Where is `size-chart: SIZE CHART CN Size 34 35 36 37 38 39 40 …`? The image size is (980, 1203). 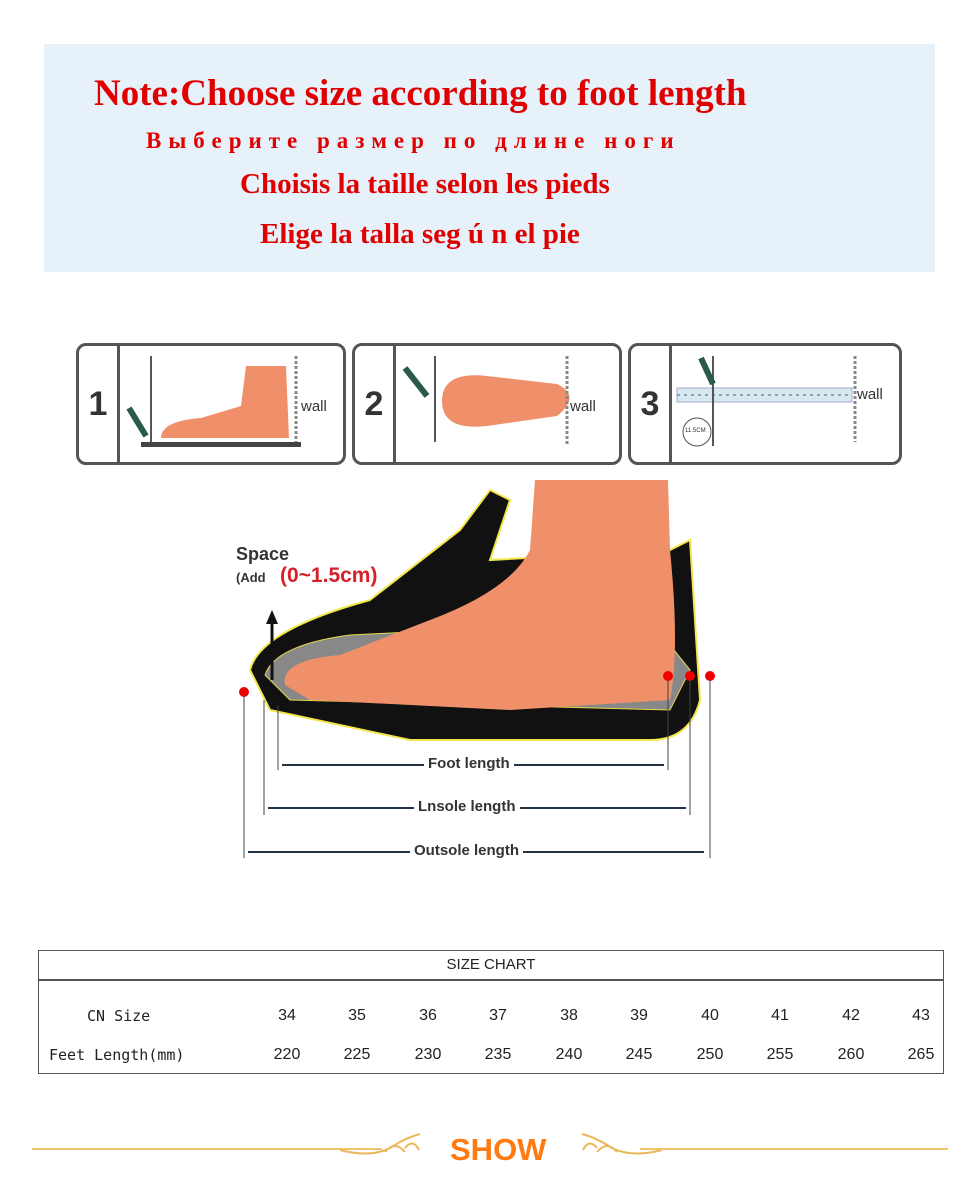
size-chart: SIZE CHART CN Size 34 35 36 37 38 39 40 … is located at coordinates (491, 1012).